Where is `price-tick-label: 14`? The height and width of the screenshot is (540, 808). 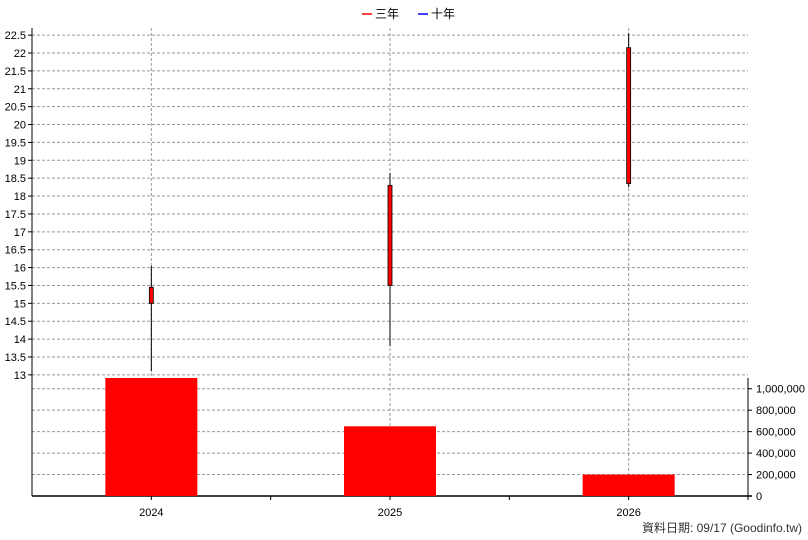 price-tick-label: 14 is located at coordinates (20, 340).